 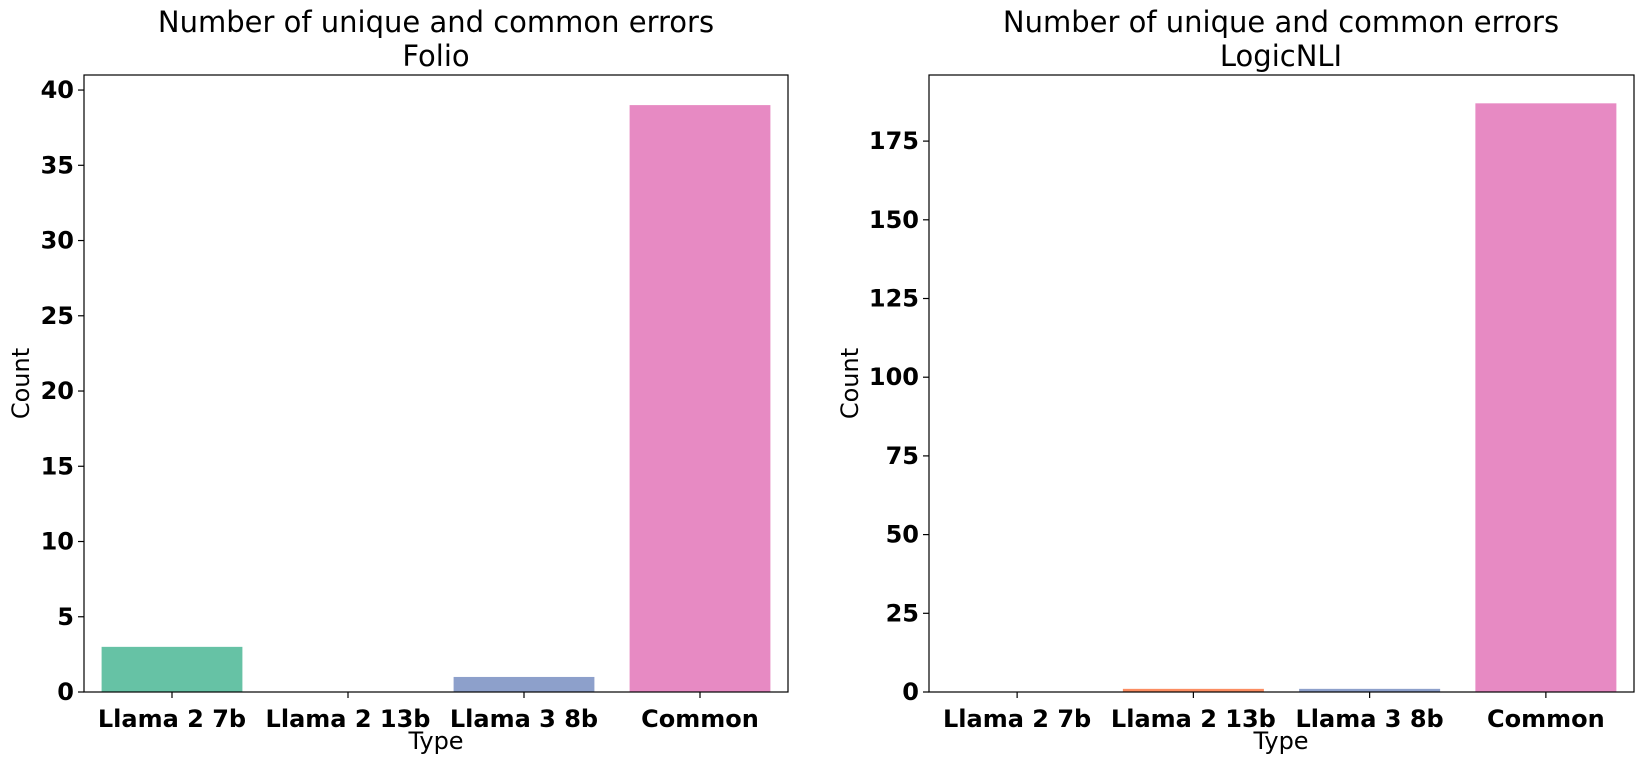 I want to click on y-tick-label: 100, so click(x=894, y=377).